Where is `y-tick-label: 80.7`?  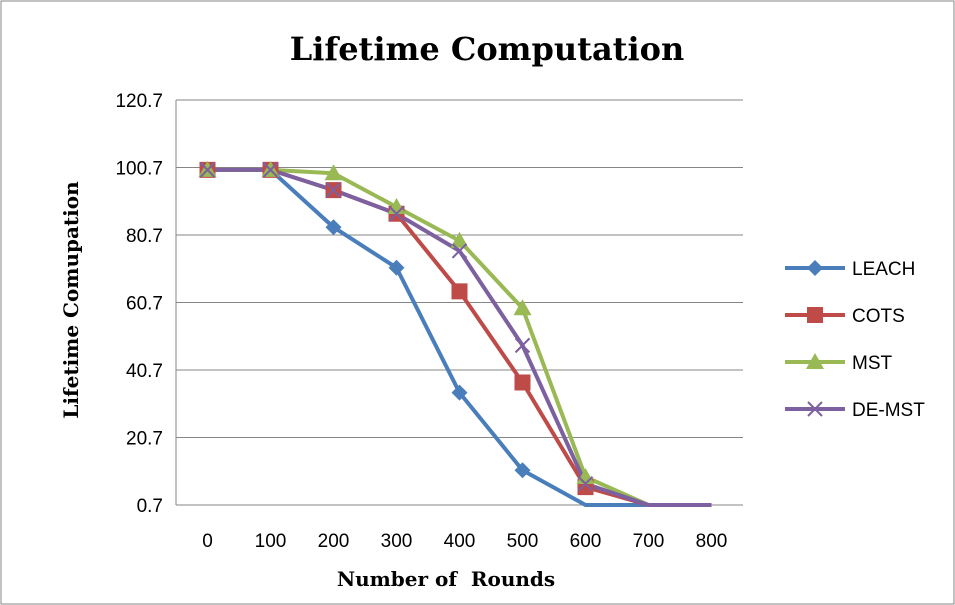 y-tick-label: 80.7 is located at coordinates (144, 236).